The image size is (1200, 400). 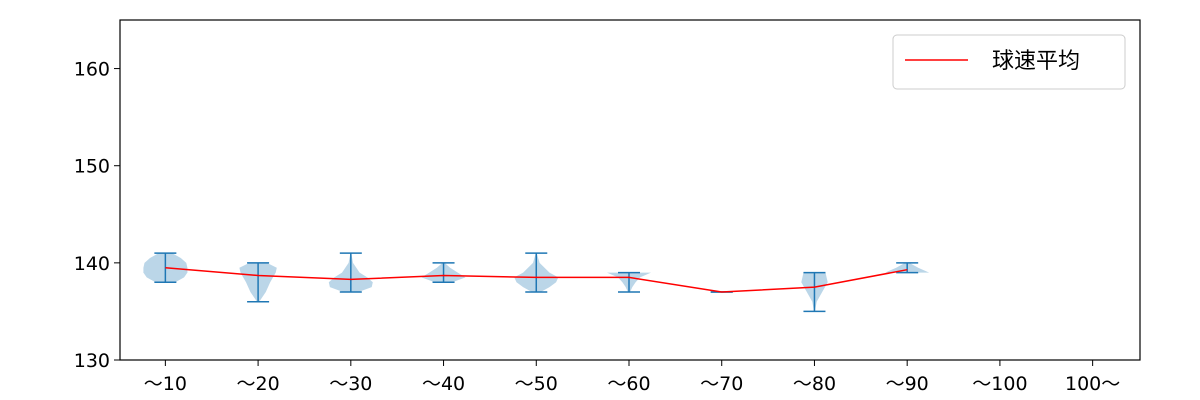 What do you see at coordinates (92, 167) in the screenshot?
I see `y-tick-label: 150` at bounding box center [92, 167].